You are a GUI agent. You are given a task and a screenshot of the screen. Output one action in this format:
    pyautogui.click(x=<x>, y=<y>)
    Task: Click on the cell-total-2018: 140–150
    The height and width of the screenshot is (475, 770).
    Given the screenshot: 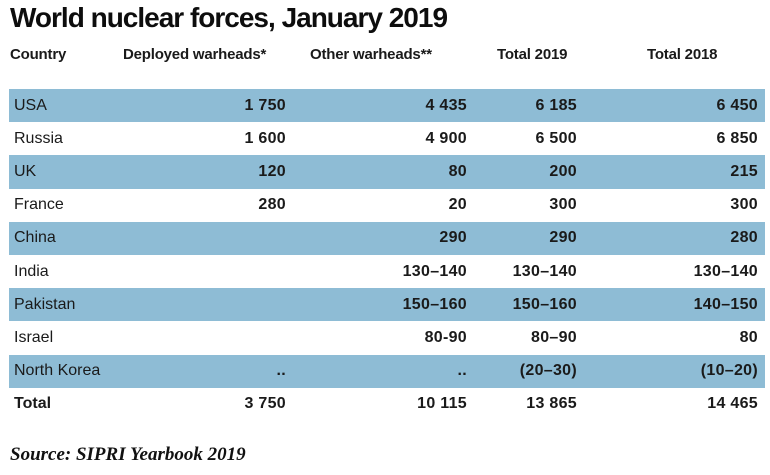 What is the action you would take?
    pyautogui.click(x=725, y=304)
    